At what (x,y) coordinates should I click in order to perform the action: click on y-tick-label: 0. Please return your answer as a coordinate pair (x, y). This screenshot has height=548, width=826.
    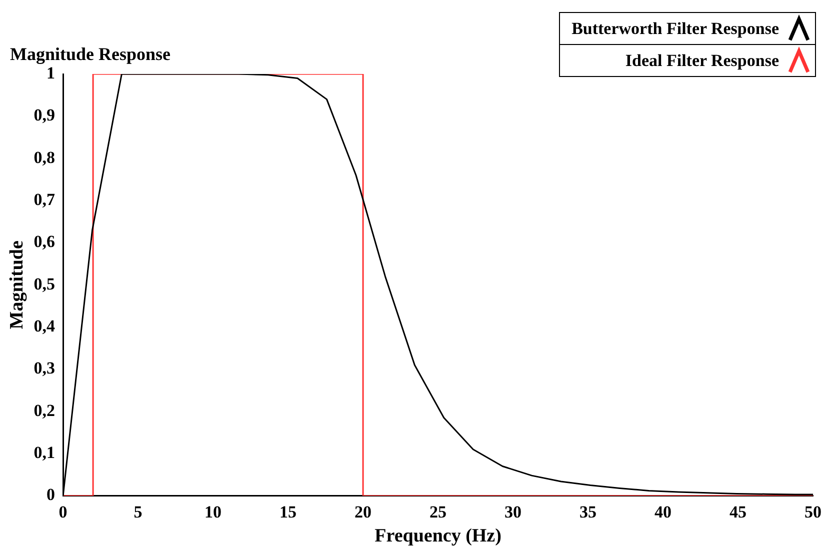
    Looking at the image, I should click on (51, 494).